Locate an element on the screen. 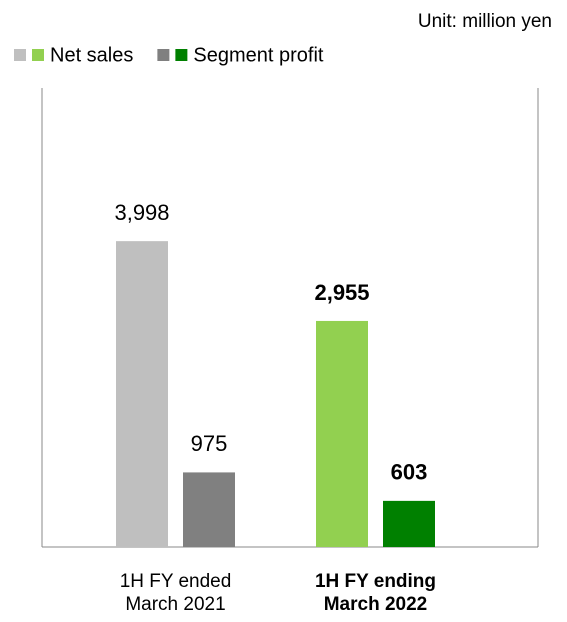 The width and height of the screenshot is (567, 622). data-label: 3,998 is located at coordinates (141, 212).